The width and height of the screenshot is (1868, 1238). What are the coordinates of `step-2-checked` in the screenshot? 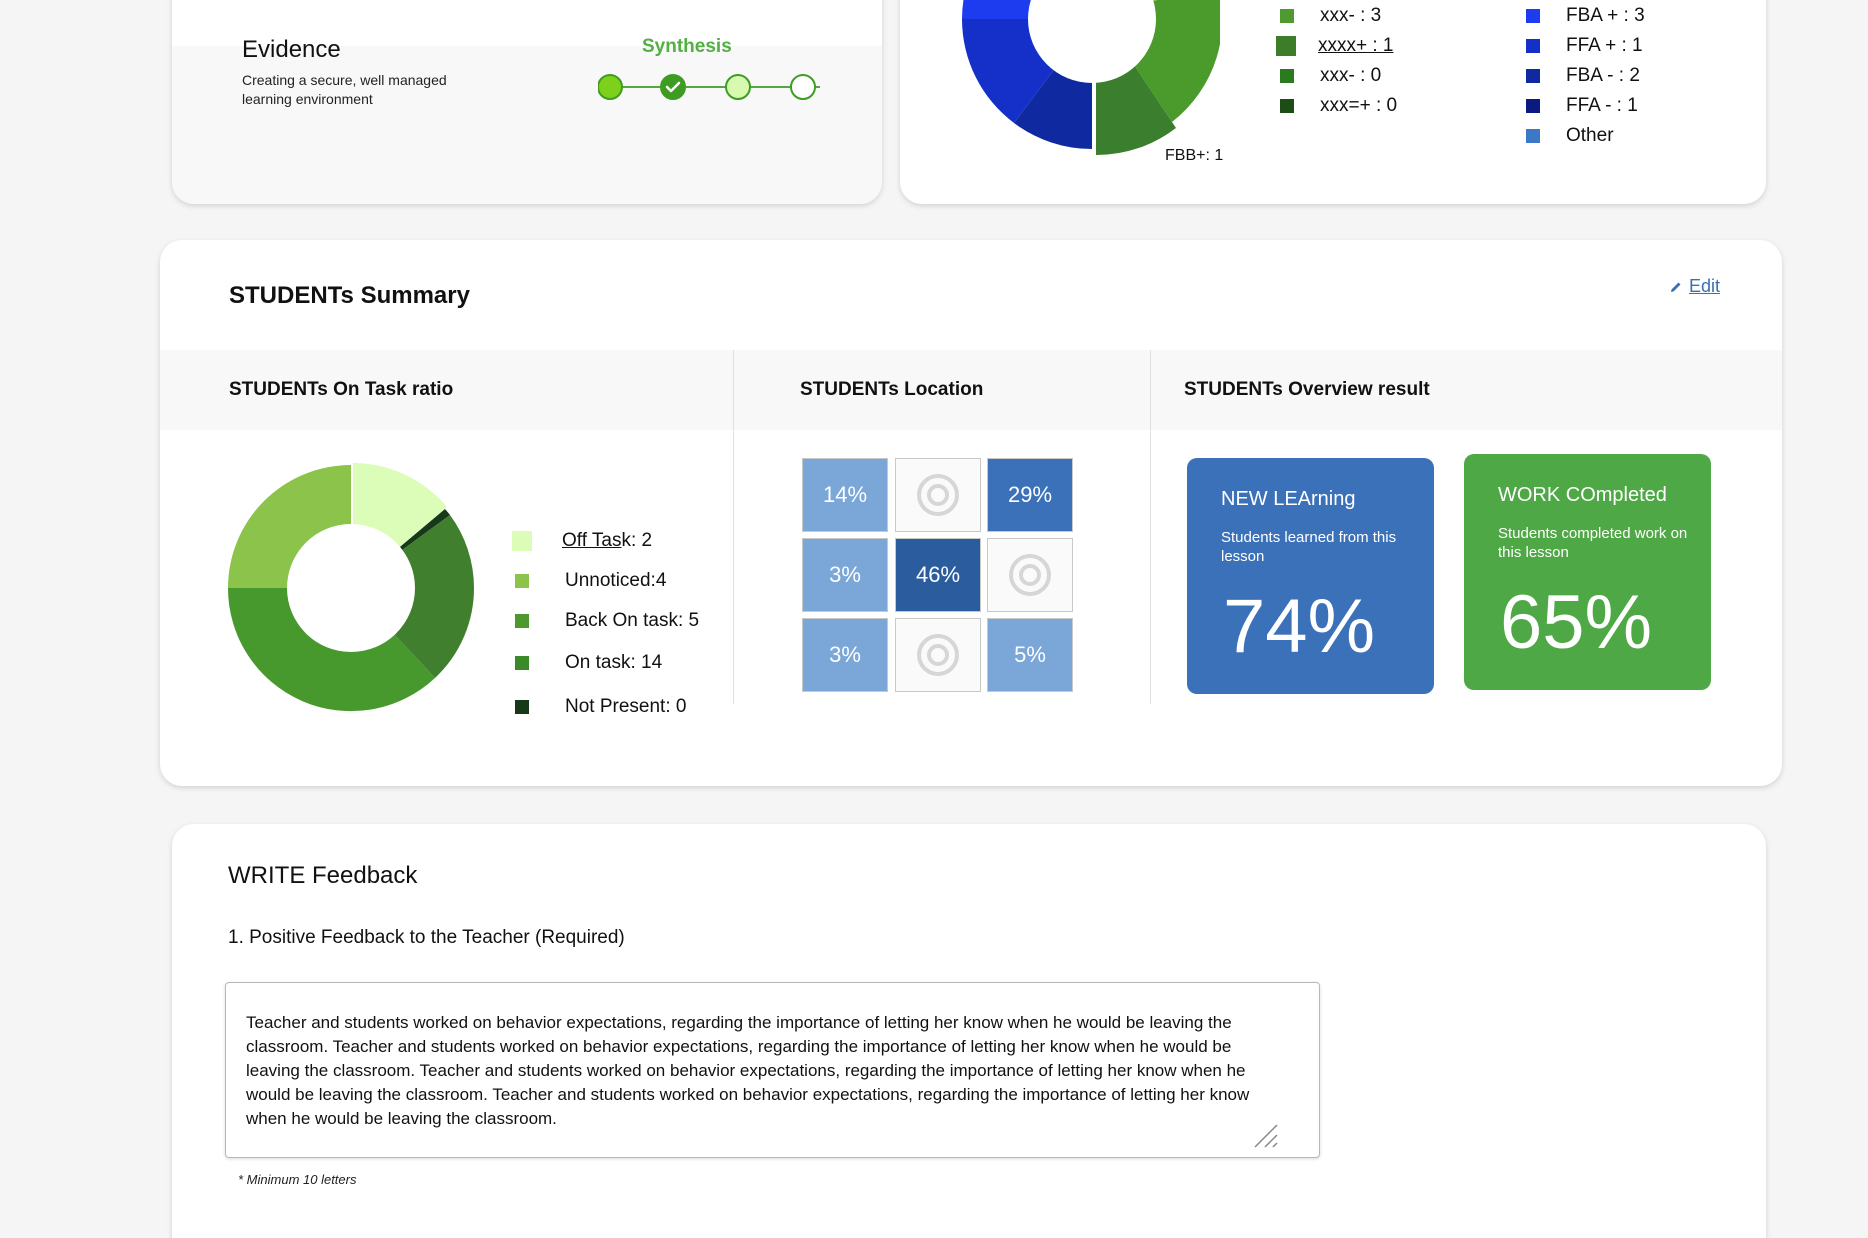 It's located at (673, 87).